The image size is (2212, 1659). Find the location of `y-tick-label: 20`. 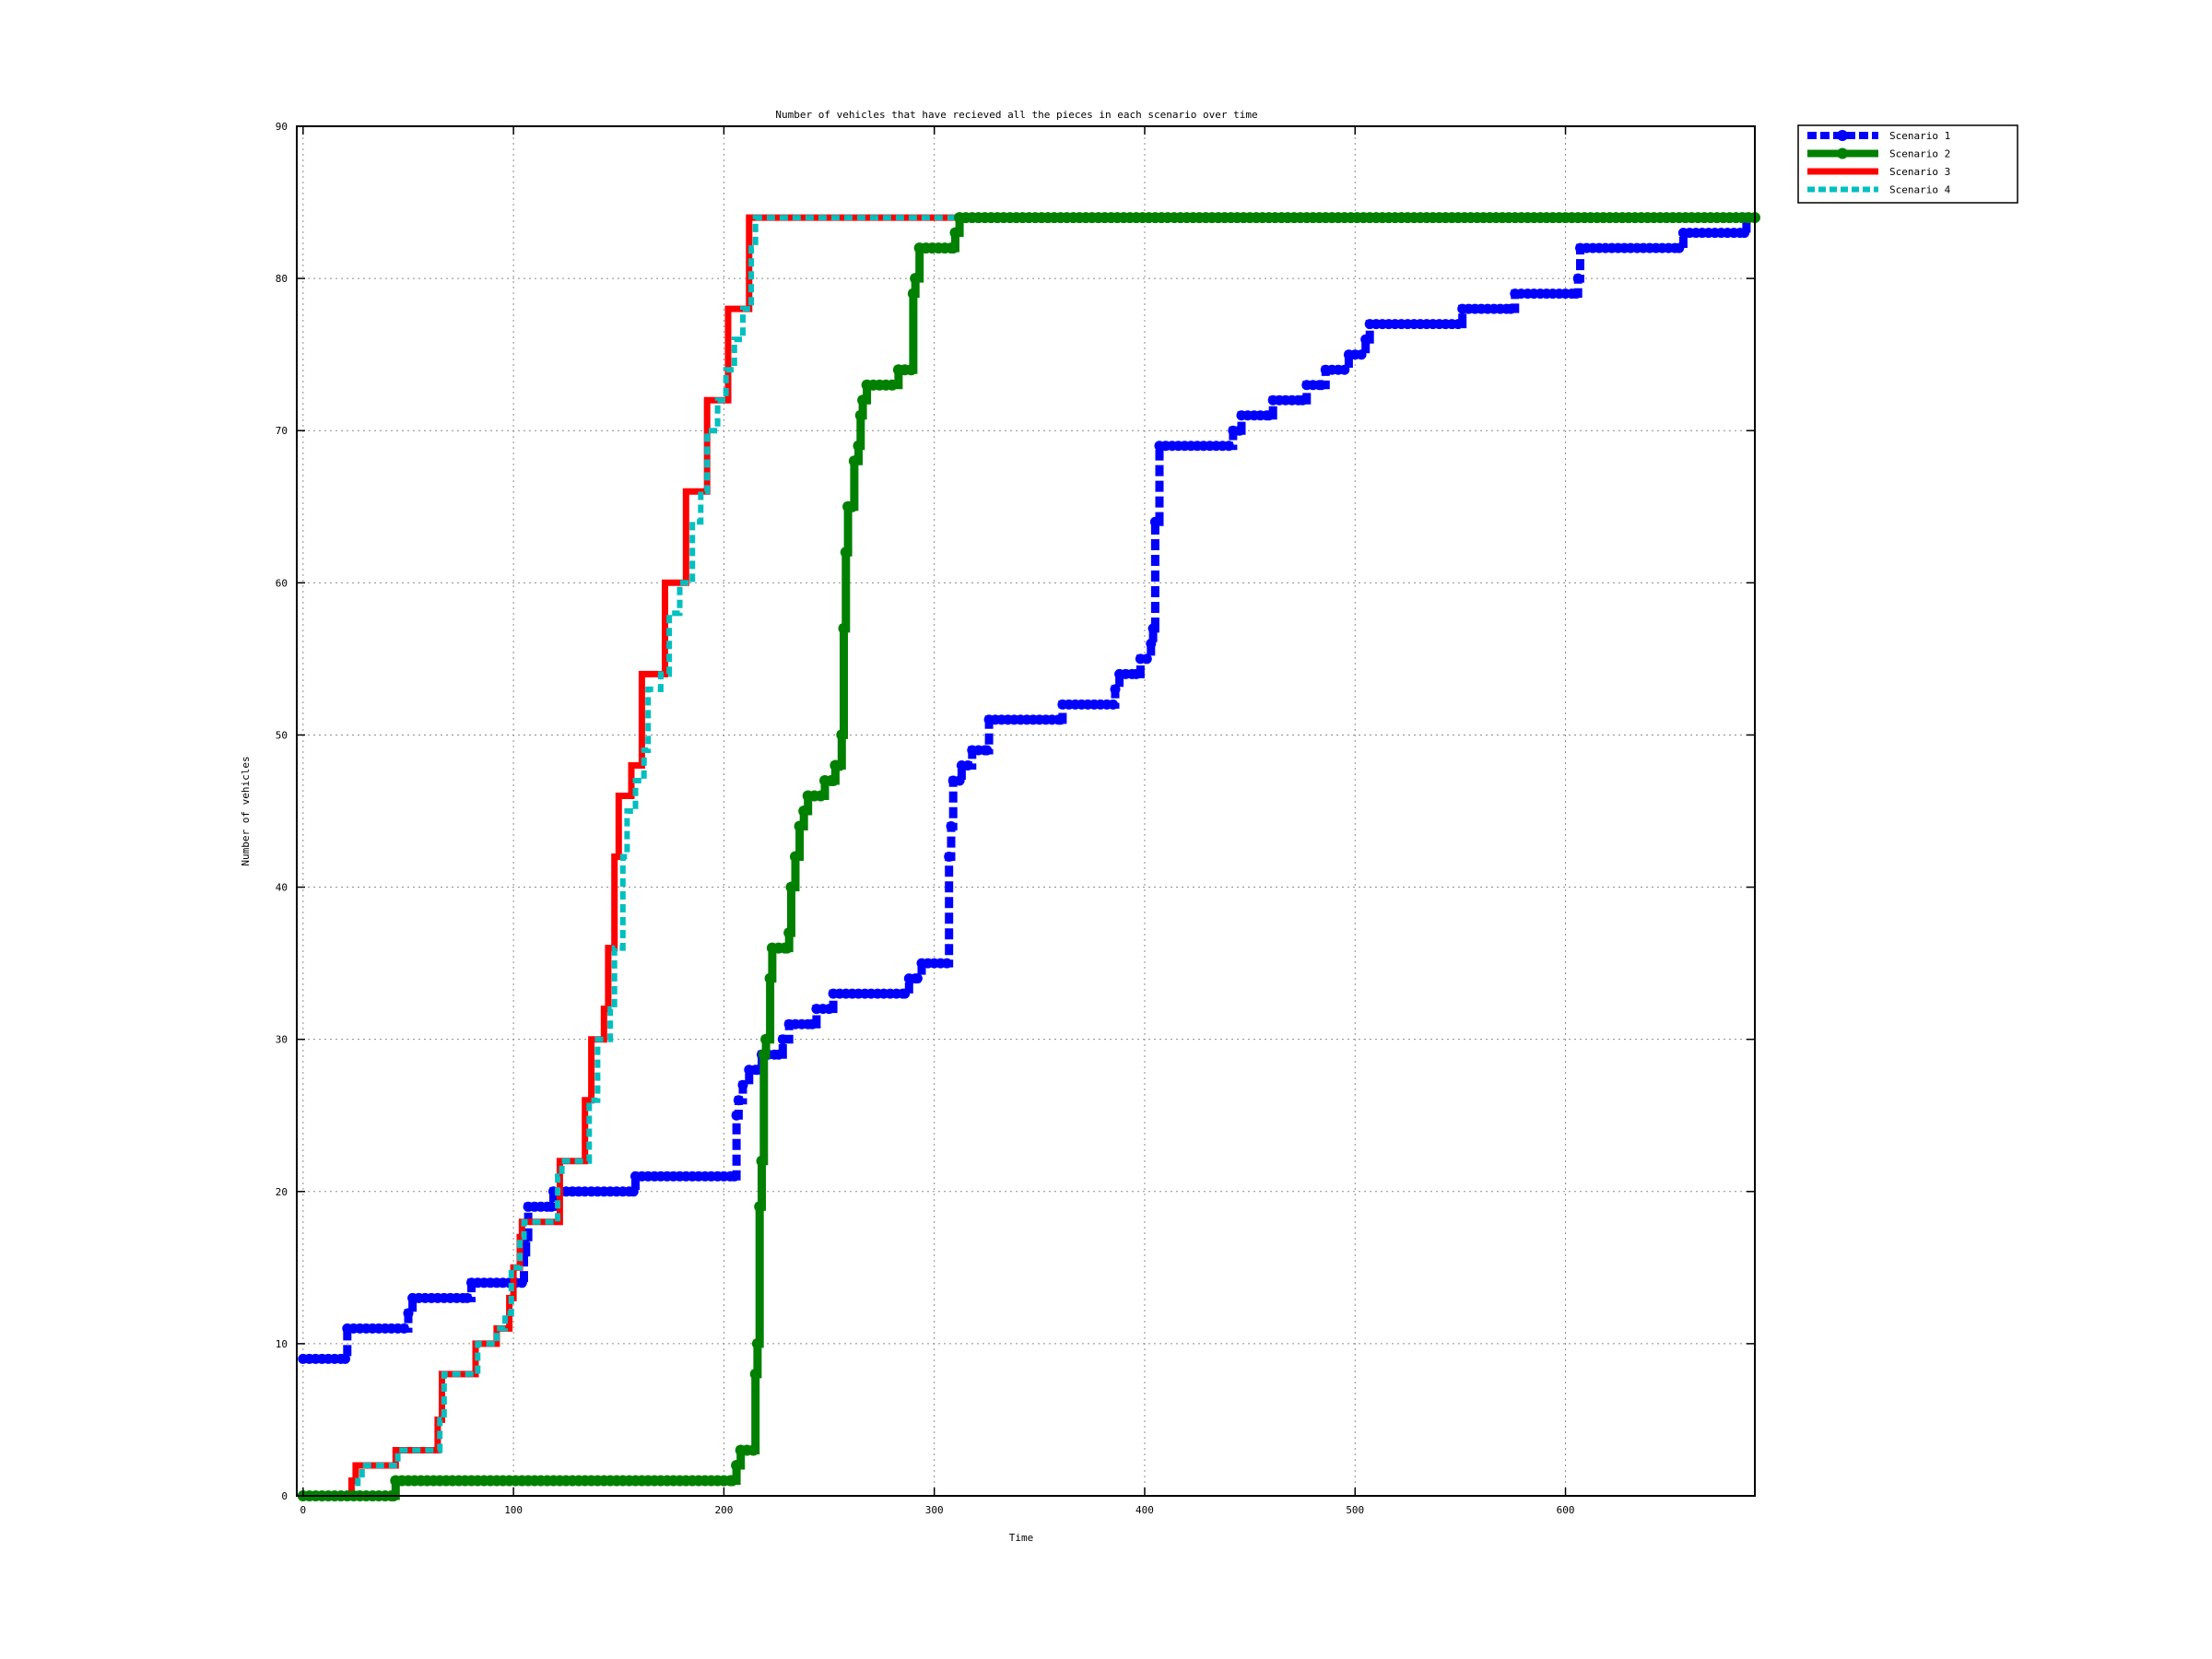

y-tick-label: 20 is located at coordinates (282, 1192).